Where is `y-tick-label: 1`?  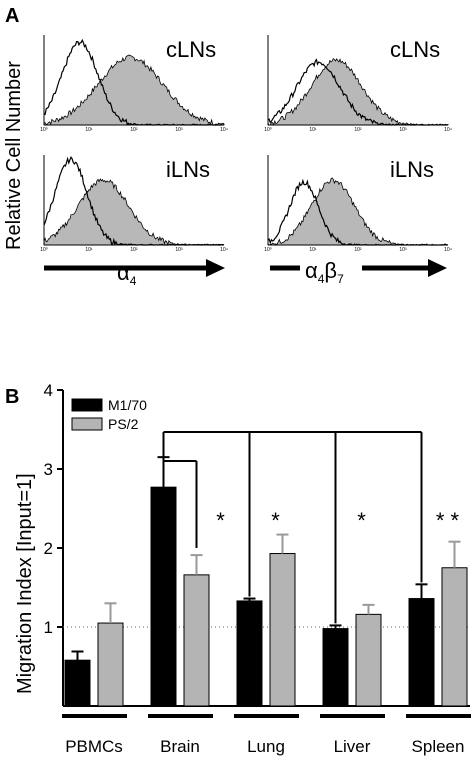
y-tick-label: 1 is located at coordinates (48, 627).